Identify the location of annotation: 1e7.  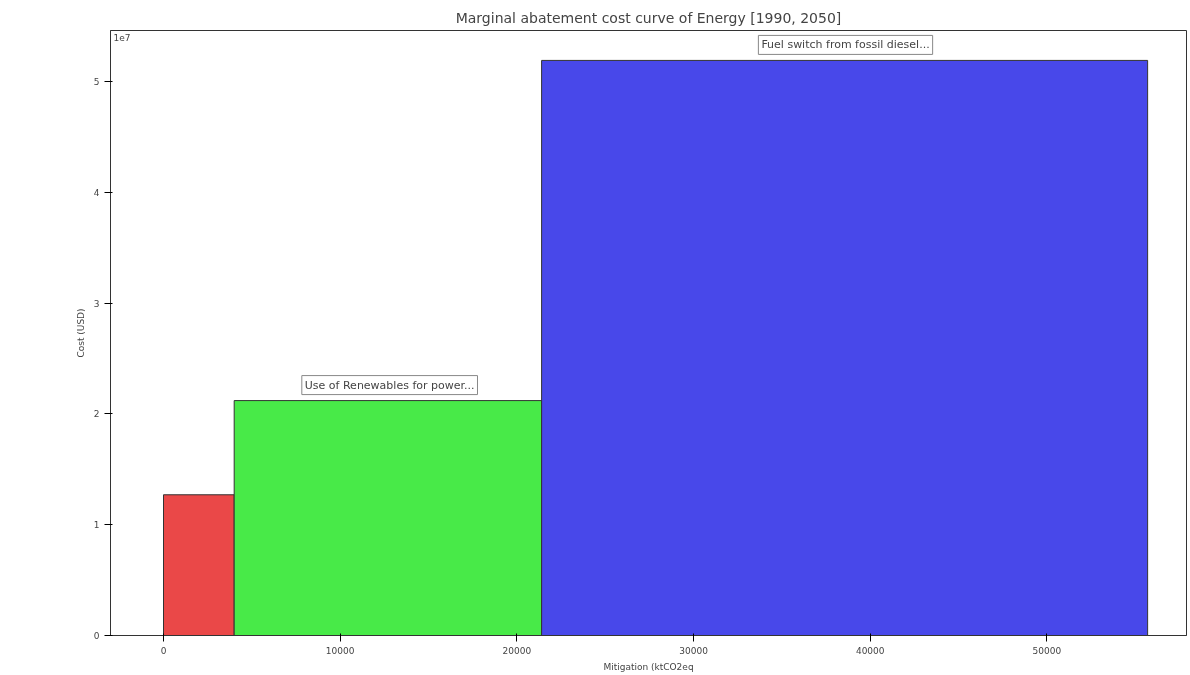
(122, 37).